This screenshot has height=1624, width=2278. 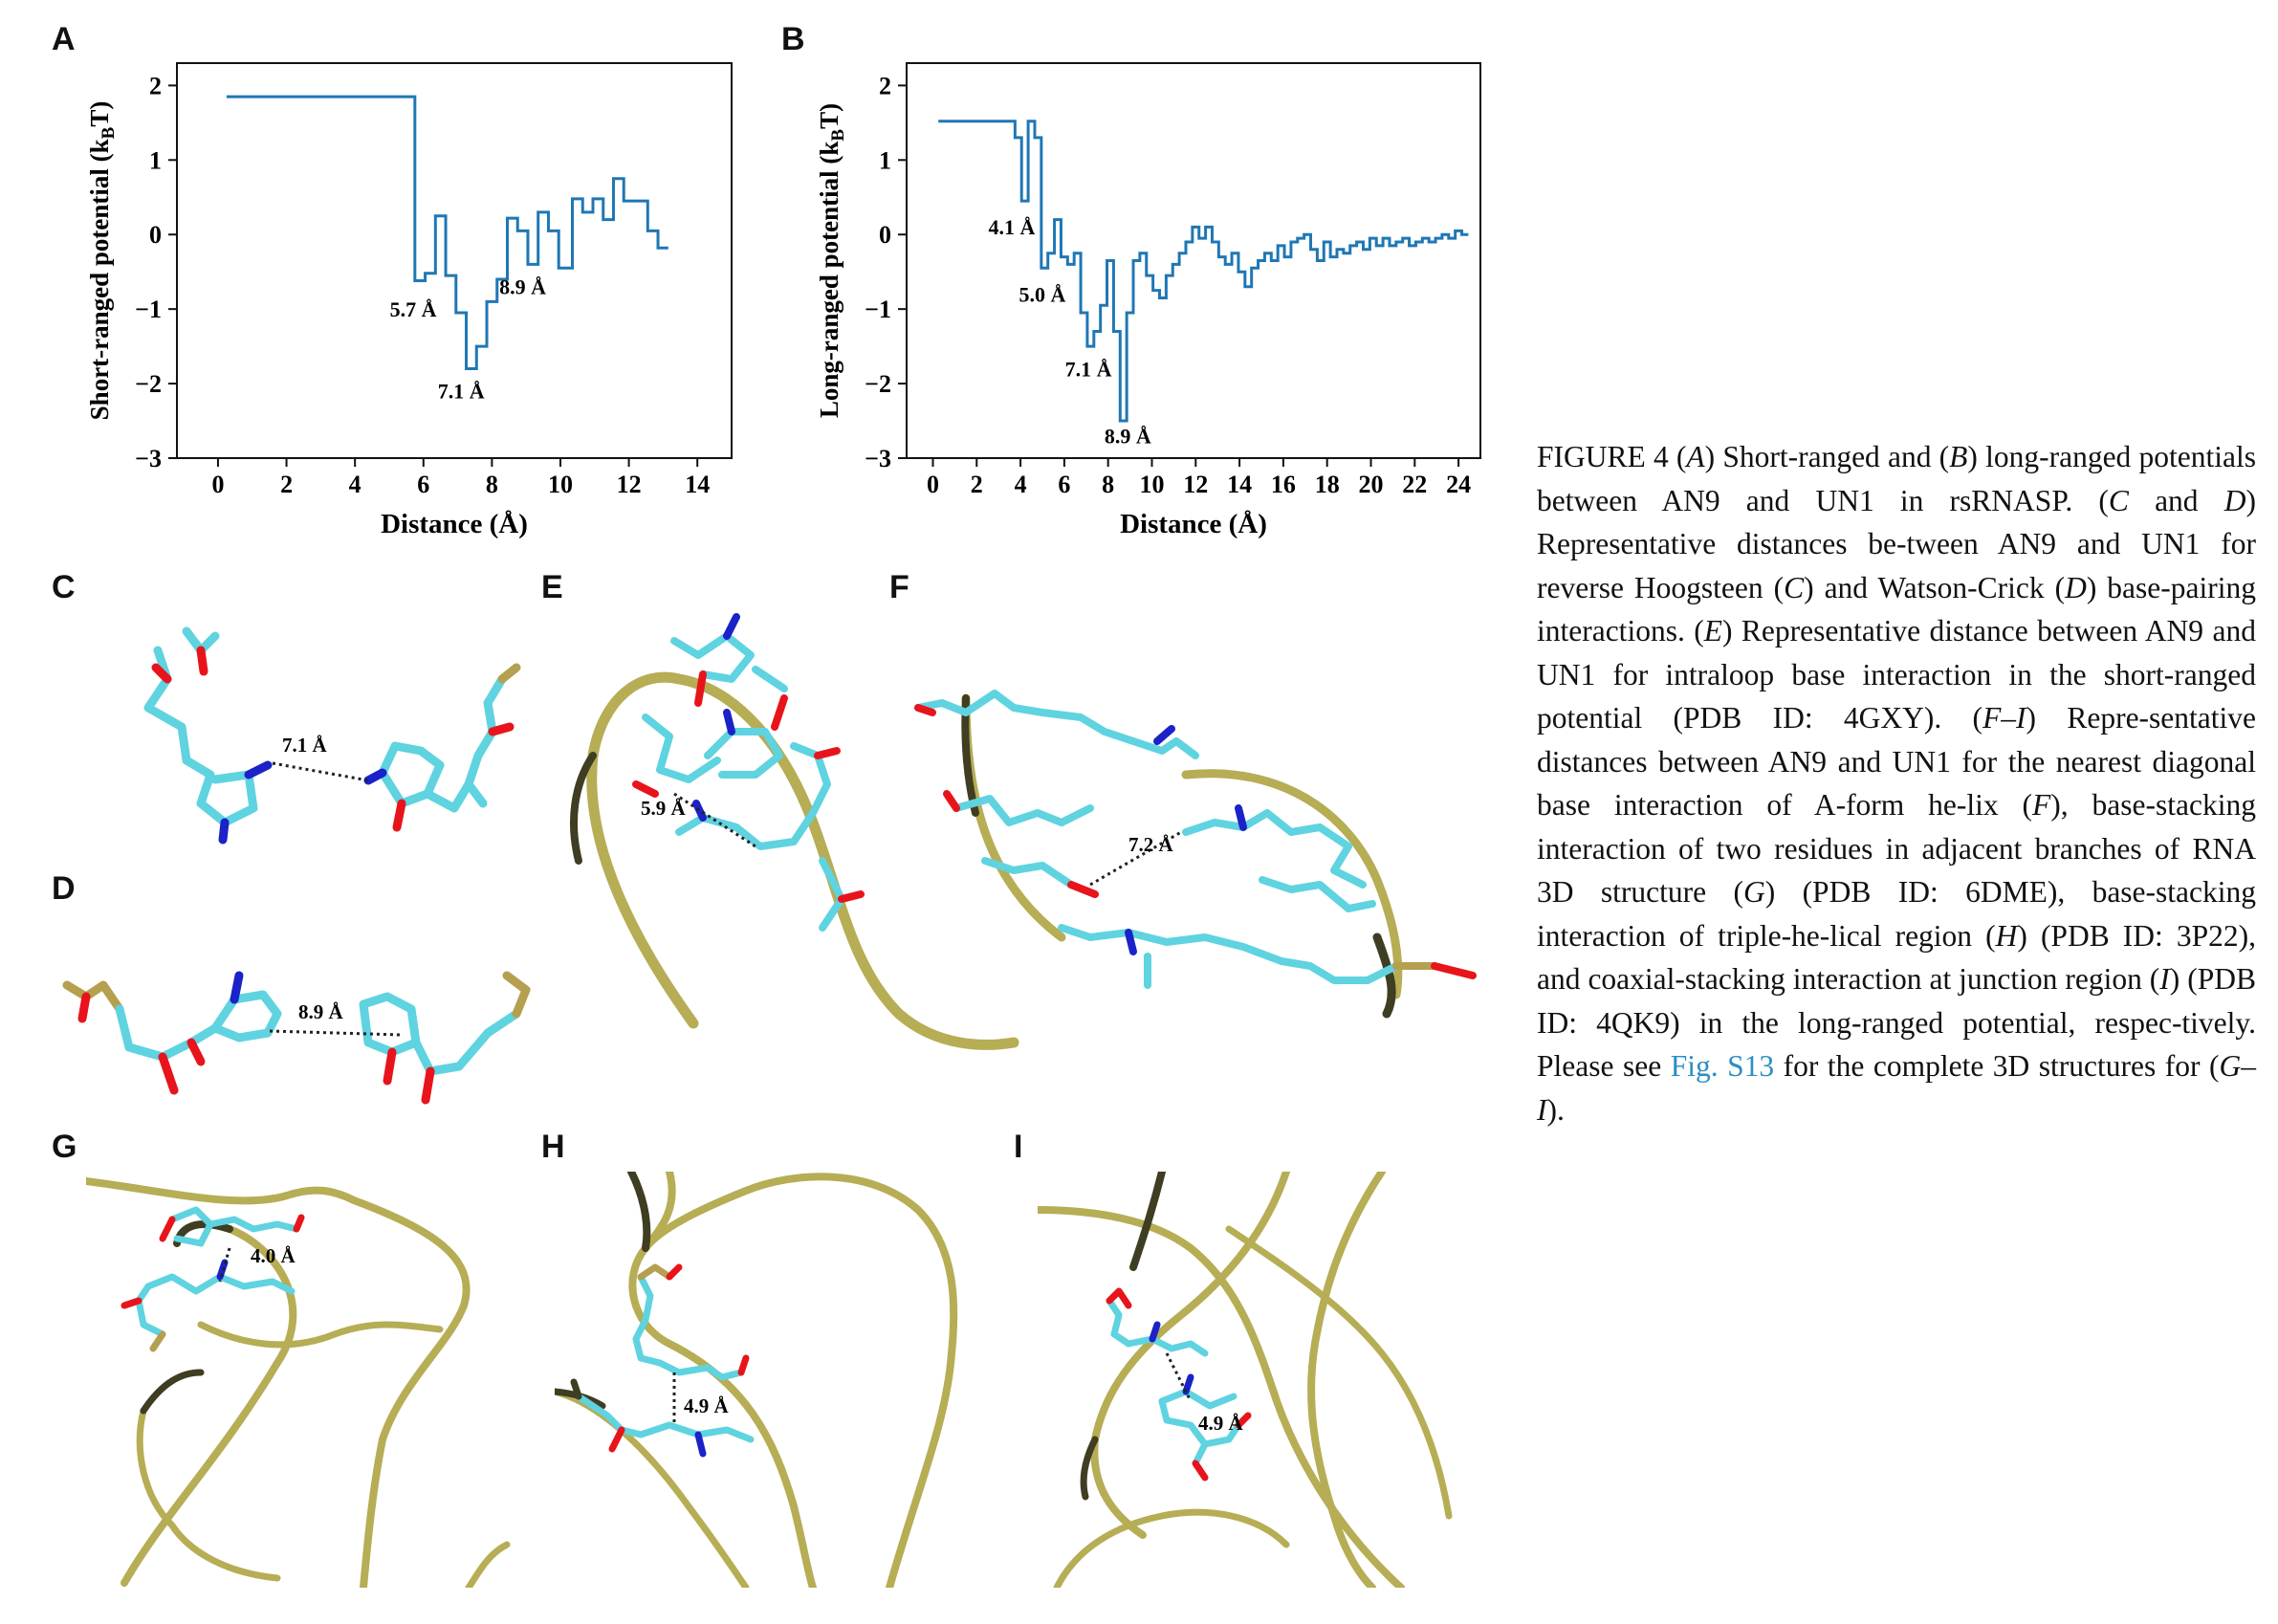 I want to click on caption-text: FIGURE 4 (, so click(x=1612, y=457).